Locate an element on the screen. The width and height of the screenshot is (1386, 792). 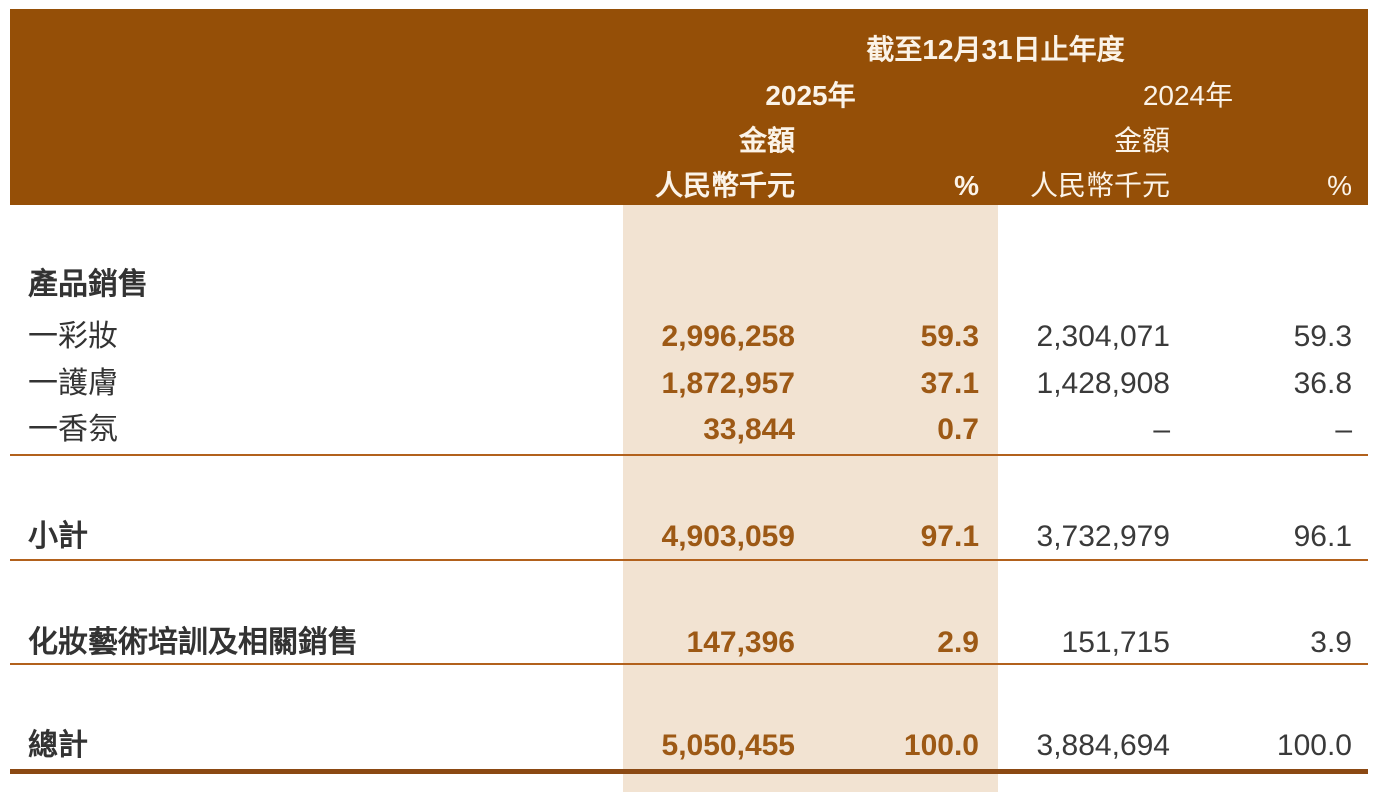
column-year-2024: 2024年 is located at coordinates (1188, 95).